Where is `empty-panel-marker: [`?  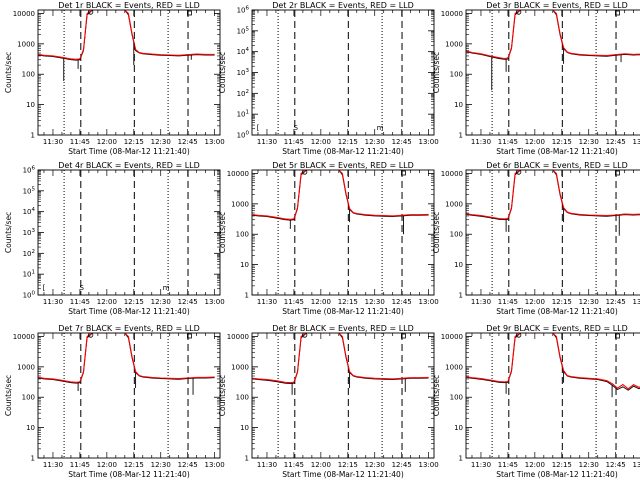 empty-panel-marker: [ is located at coordinates (44, 288).